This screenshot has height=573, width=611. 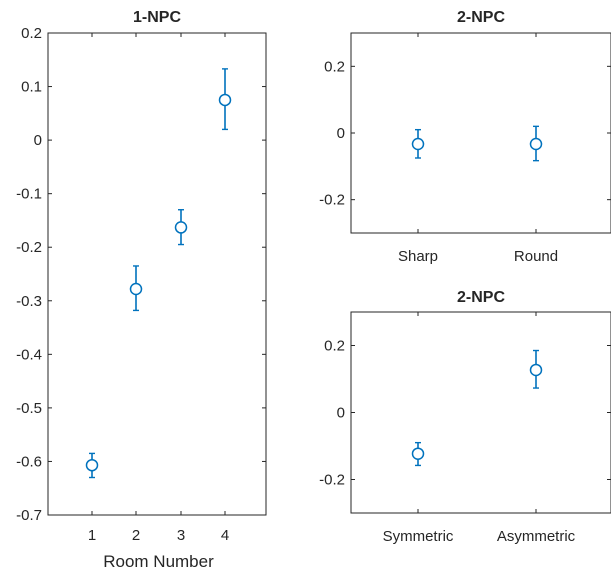 What do you see at coordinates (29, 354) in the screenshot?
I see `y-tick-label: -0.4` at bounding box center [29, 354].